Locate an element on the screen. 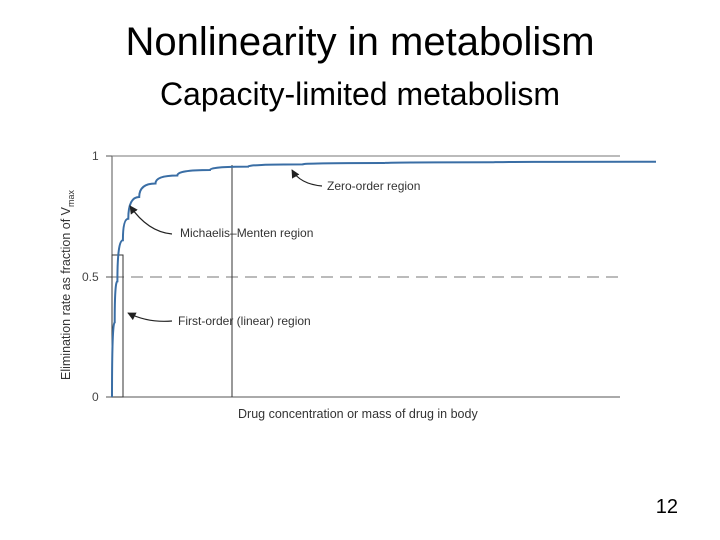 This screenshot has height=540, width=720. y-axis-label: Elimination rate as fraction of Vmax is located at coordinates (67, 284).